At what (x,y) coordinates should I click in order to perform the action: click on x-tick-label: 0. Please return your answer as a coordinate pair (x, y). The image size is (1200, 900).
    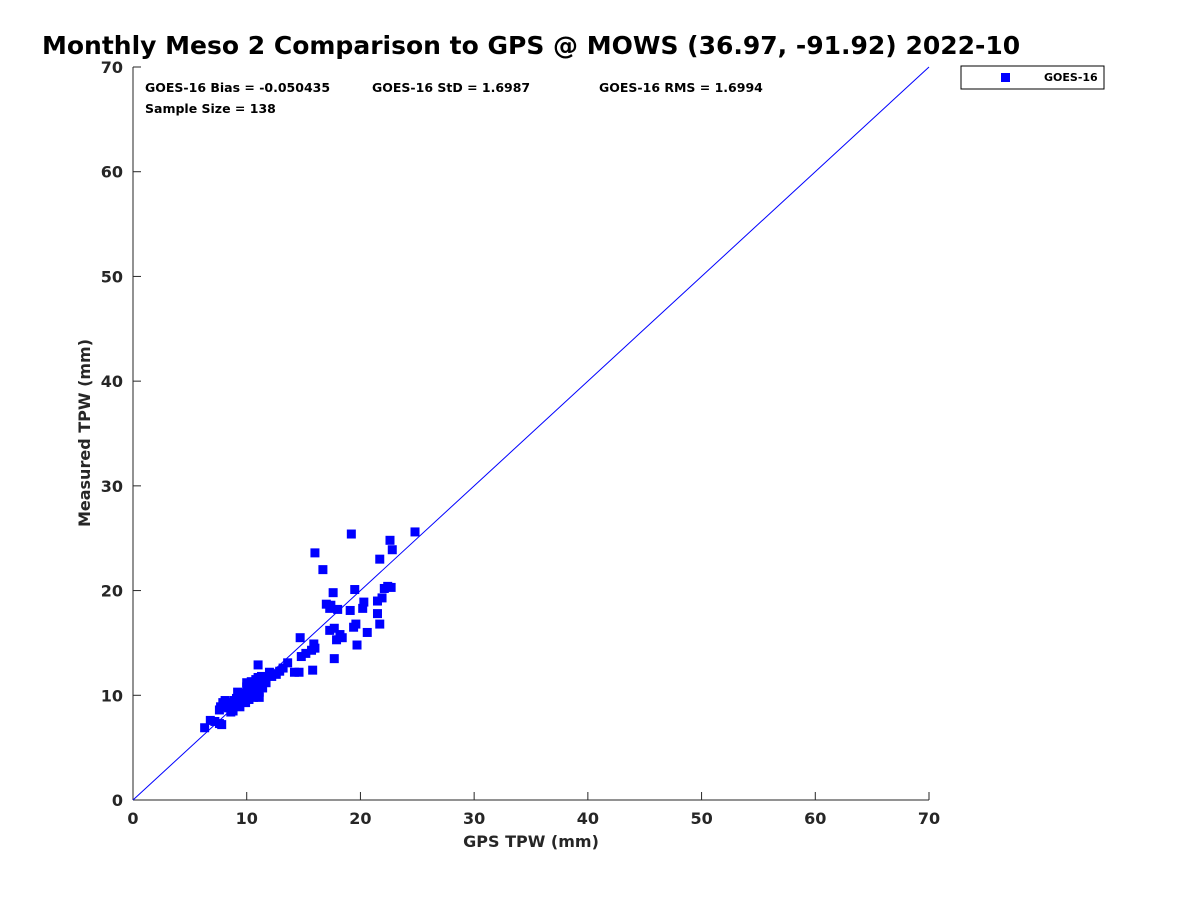
    Looking at the image, I should click on (132, 818).